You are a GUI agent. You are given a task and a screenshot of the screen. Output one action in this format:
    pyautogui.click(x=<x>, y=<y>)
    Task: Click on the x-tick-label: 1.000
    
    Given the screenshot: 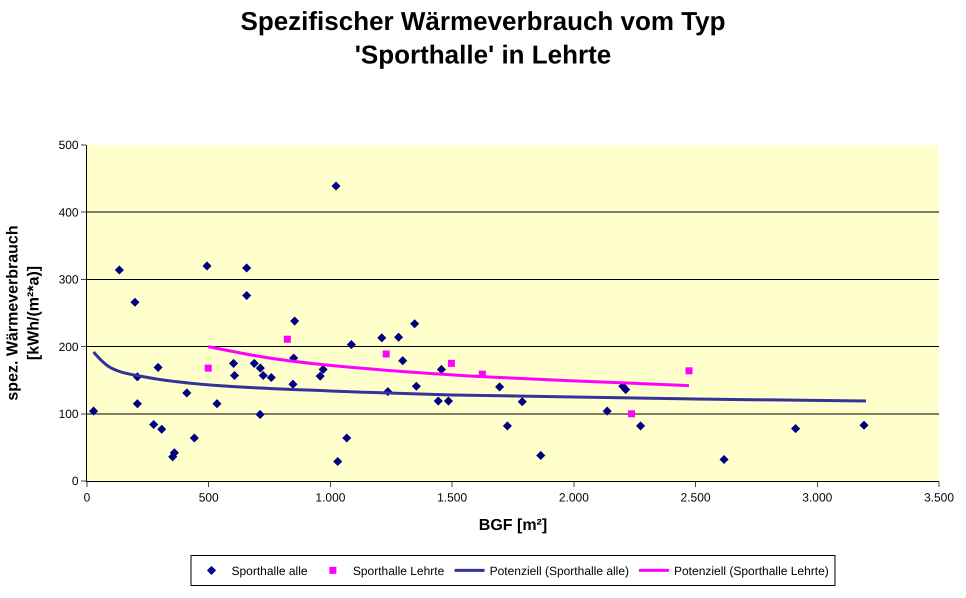 What is the action you would take?
    pyautogui.click(x=330, y=497)
    